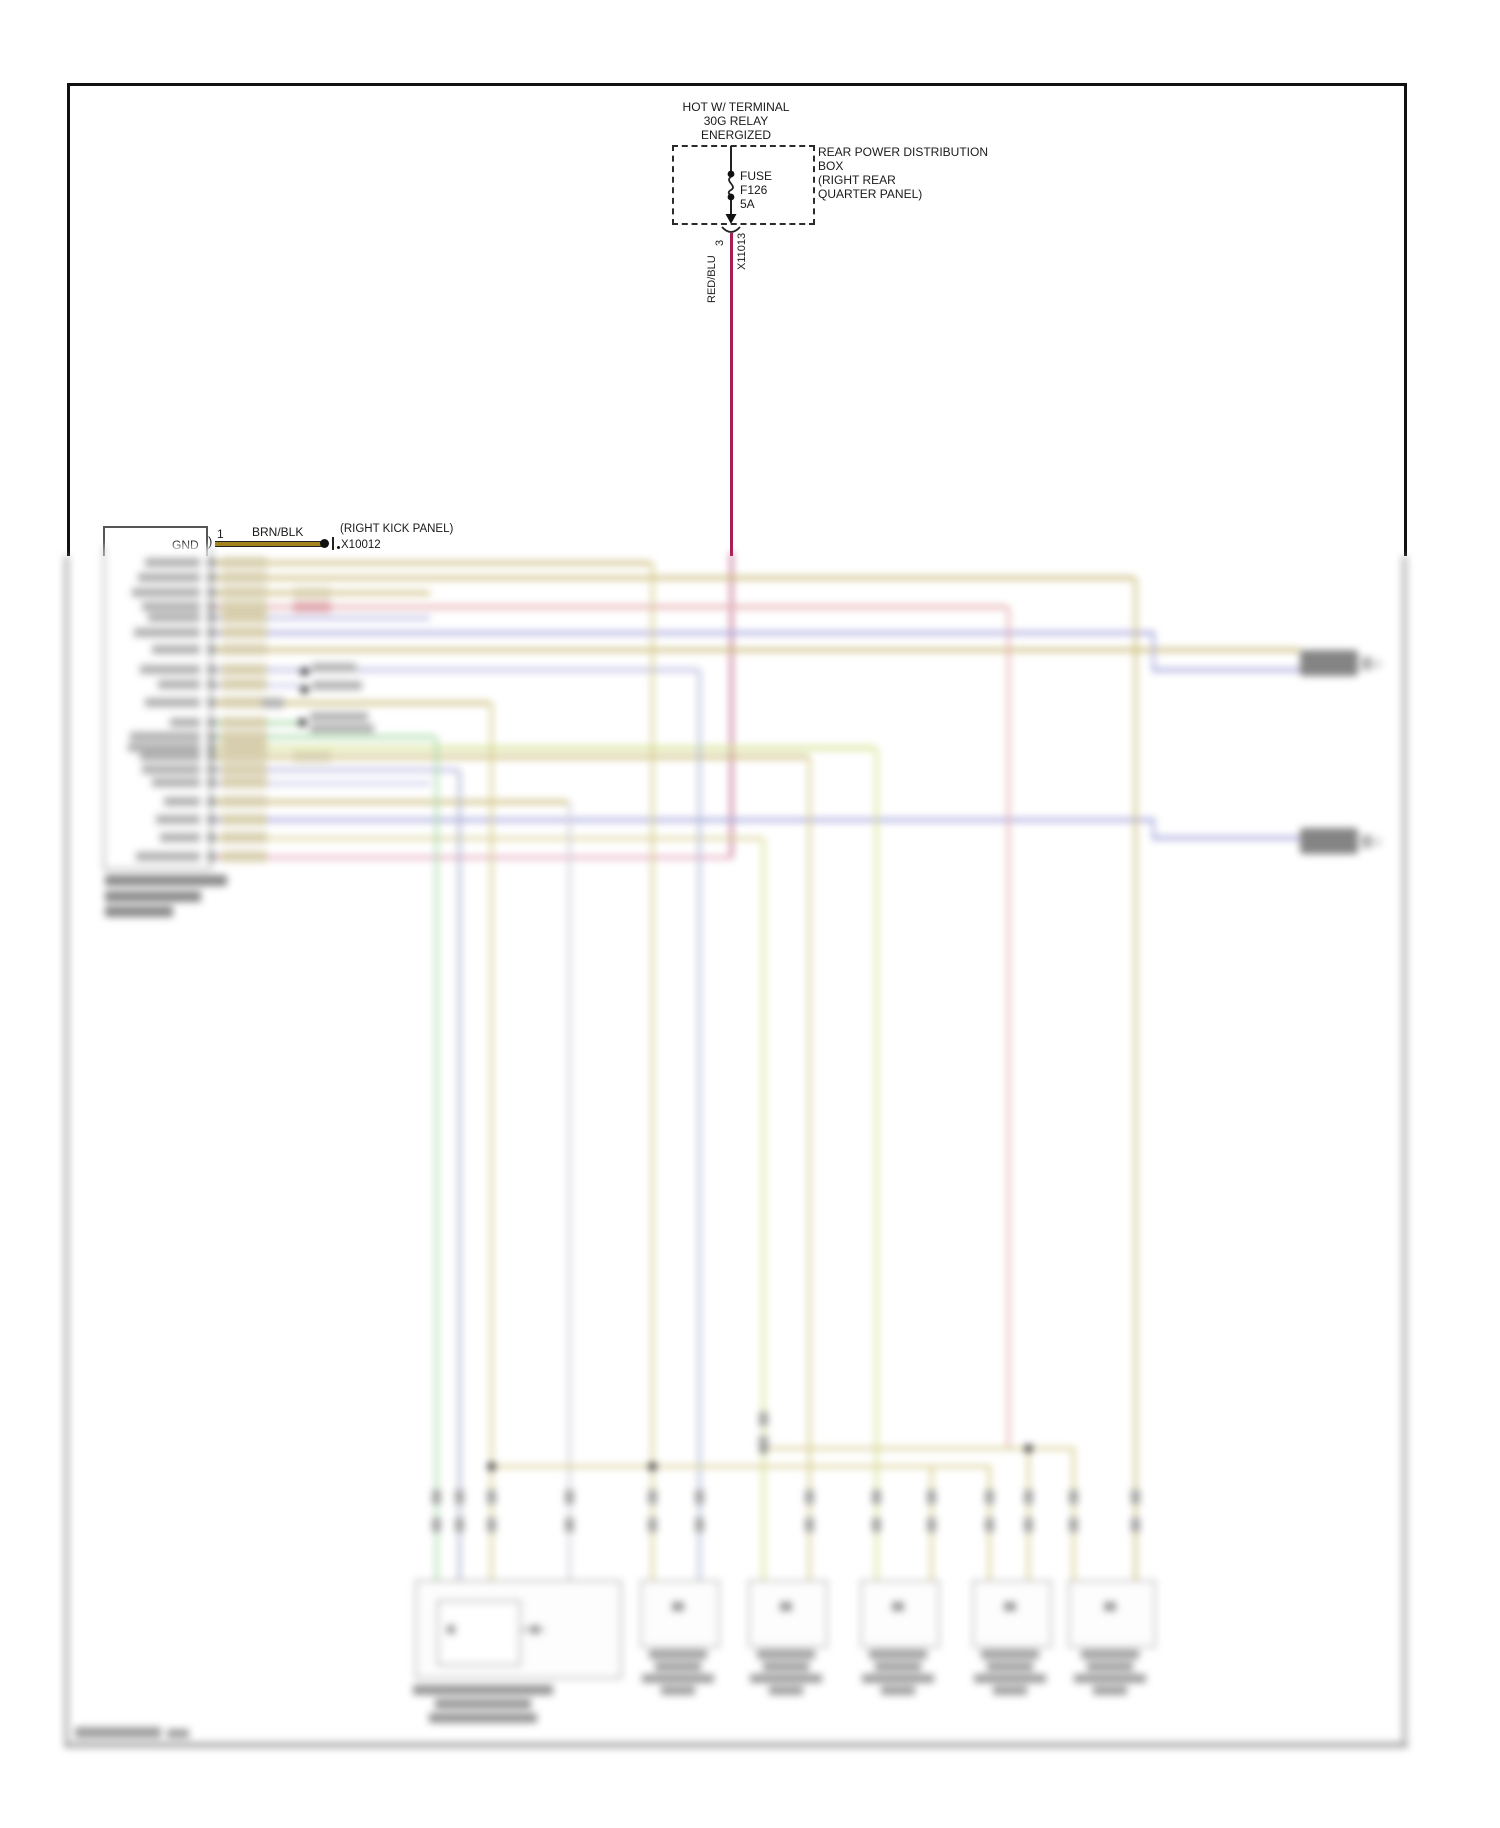  Describe the element at coordinates (731, 394) in the screenshot. I see `feed-wire` at that location.